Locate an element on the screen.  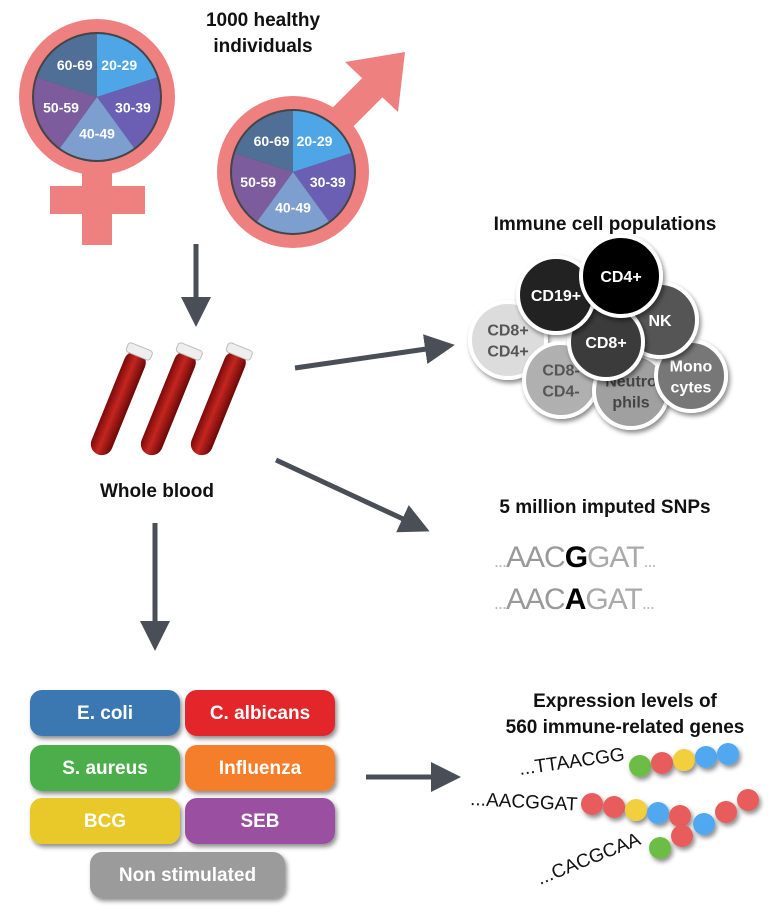
stimulus-c-albicans: C. albicans is located at coordinates (260, 713).